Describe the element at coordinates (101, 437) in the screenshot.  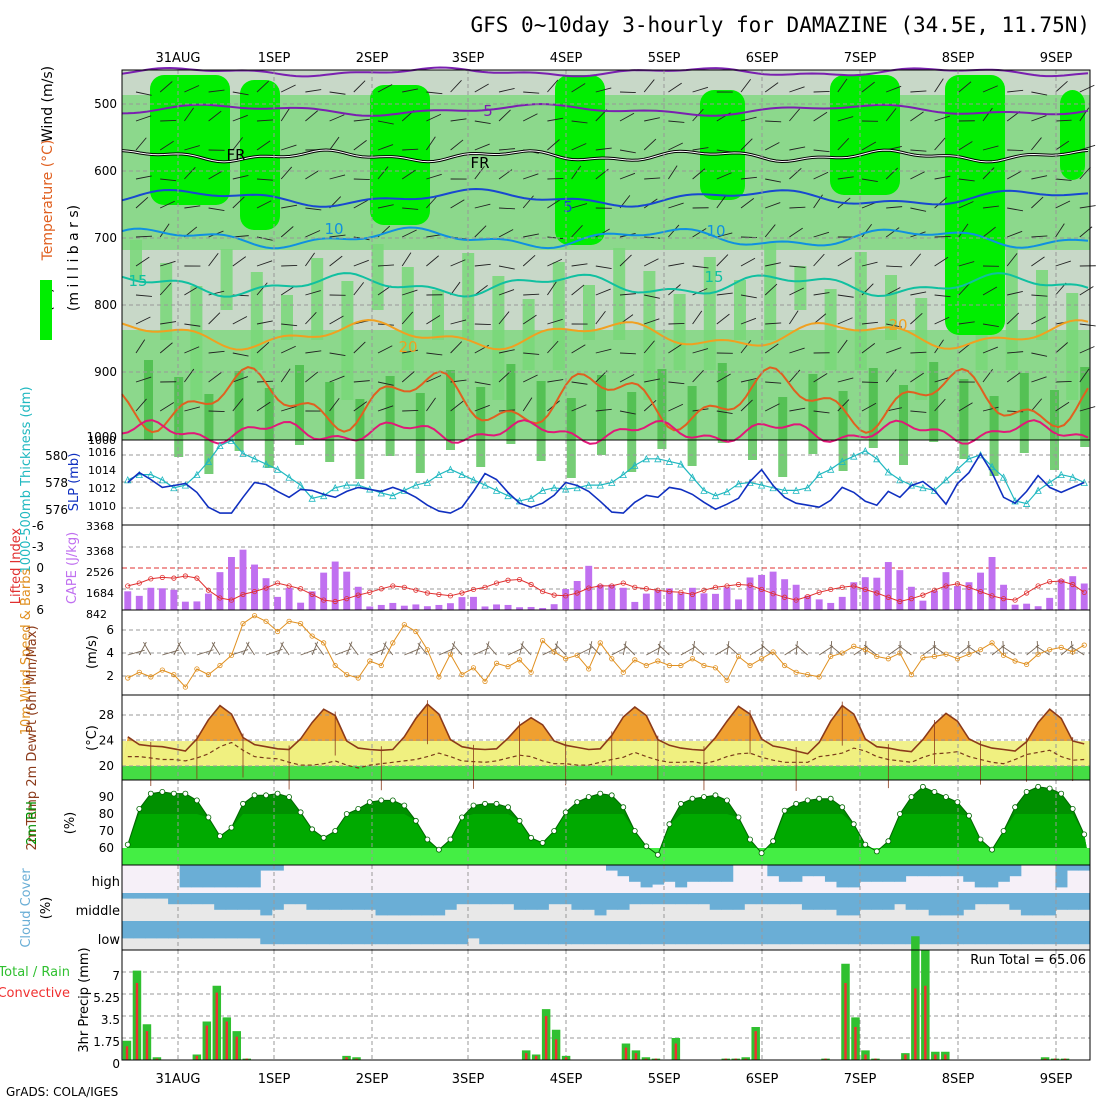
I see `upper-ytick: 1000` at that location.